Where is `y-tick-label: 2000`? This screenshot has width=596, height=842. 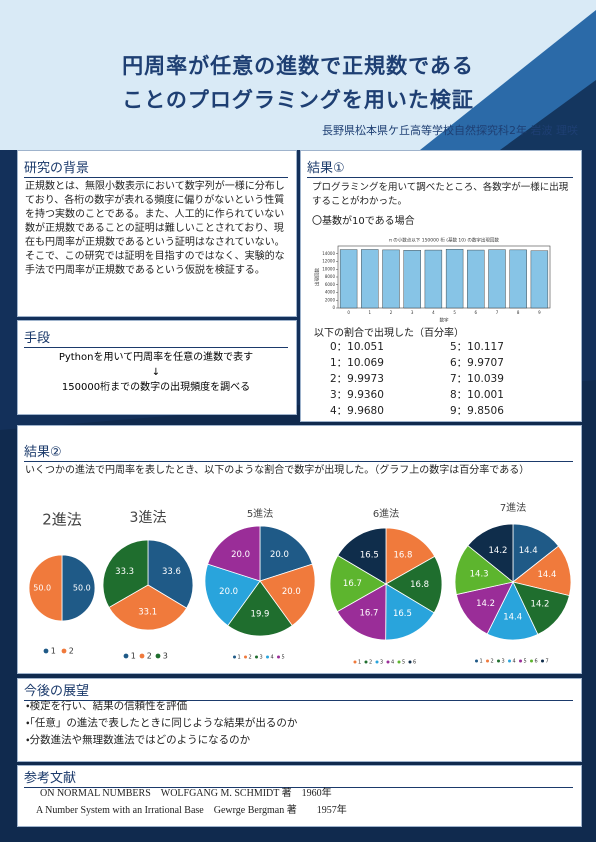 y-tick-label: 2000 is located at coordinates (330, 299).